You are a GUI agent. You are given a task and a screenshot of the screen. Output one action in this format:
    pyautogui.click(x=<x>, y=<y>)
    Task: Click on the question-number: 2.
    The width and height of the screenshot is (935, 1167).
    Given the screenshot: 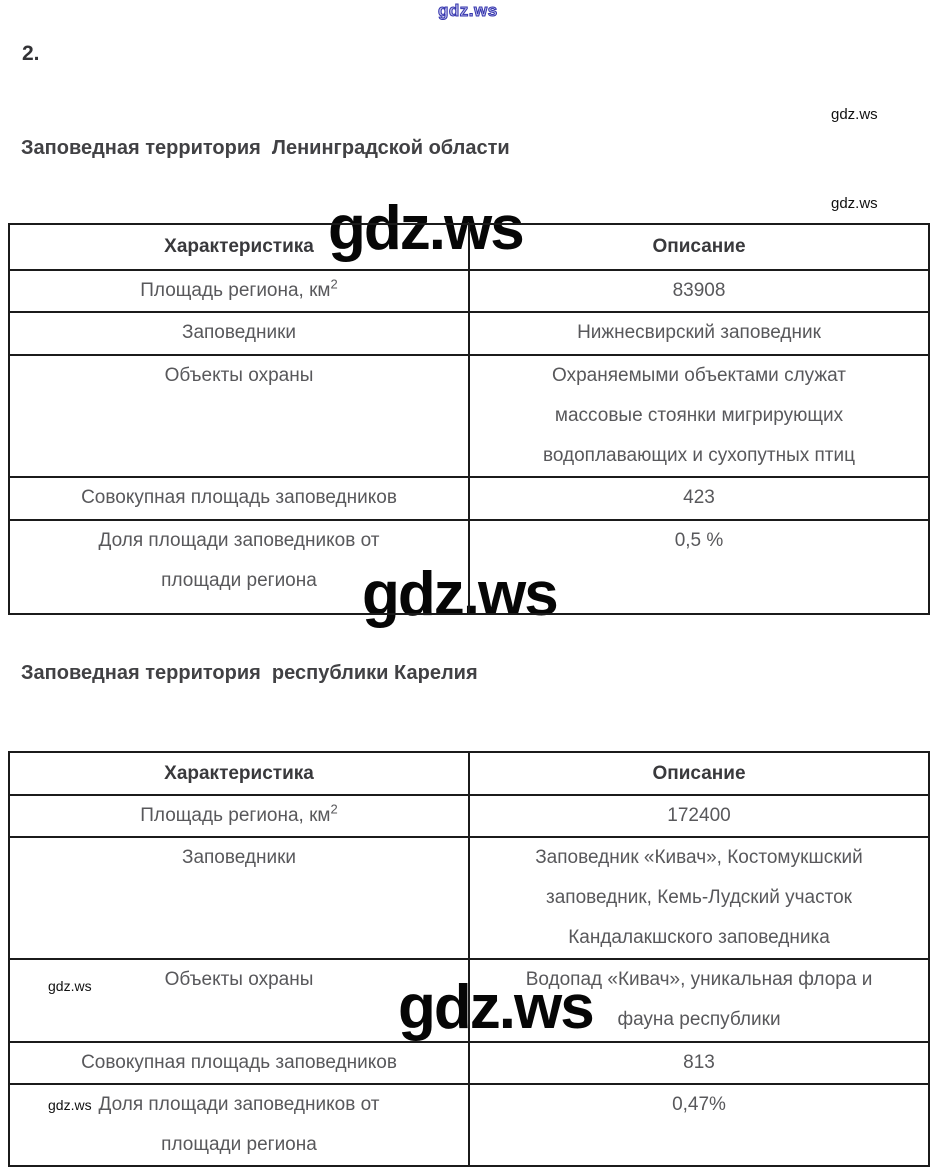 What is the action you would take?
    pyautogui.click(x=31, y=53)
    